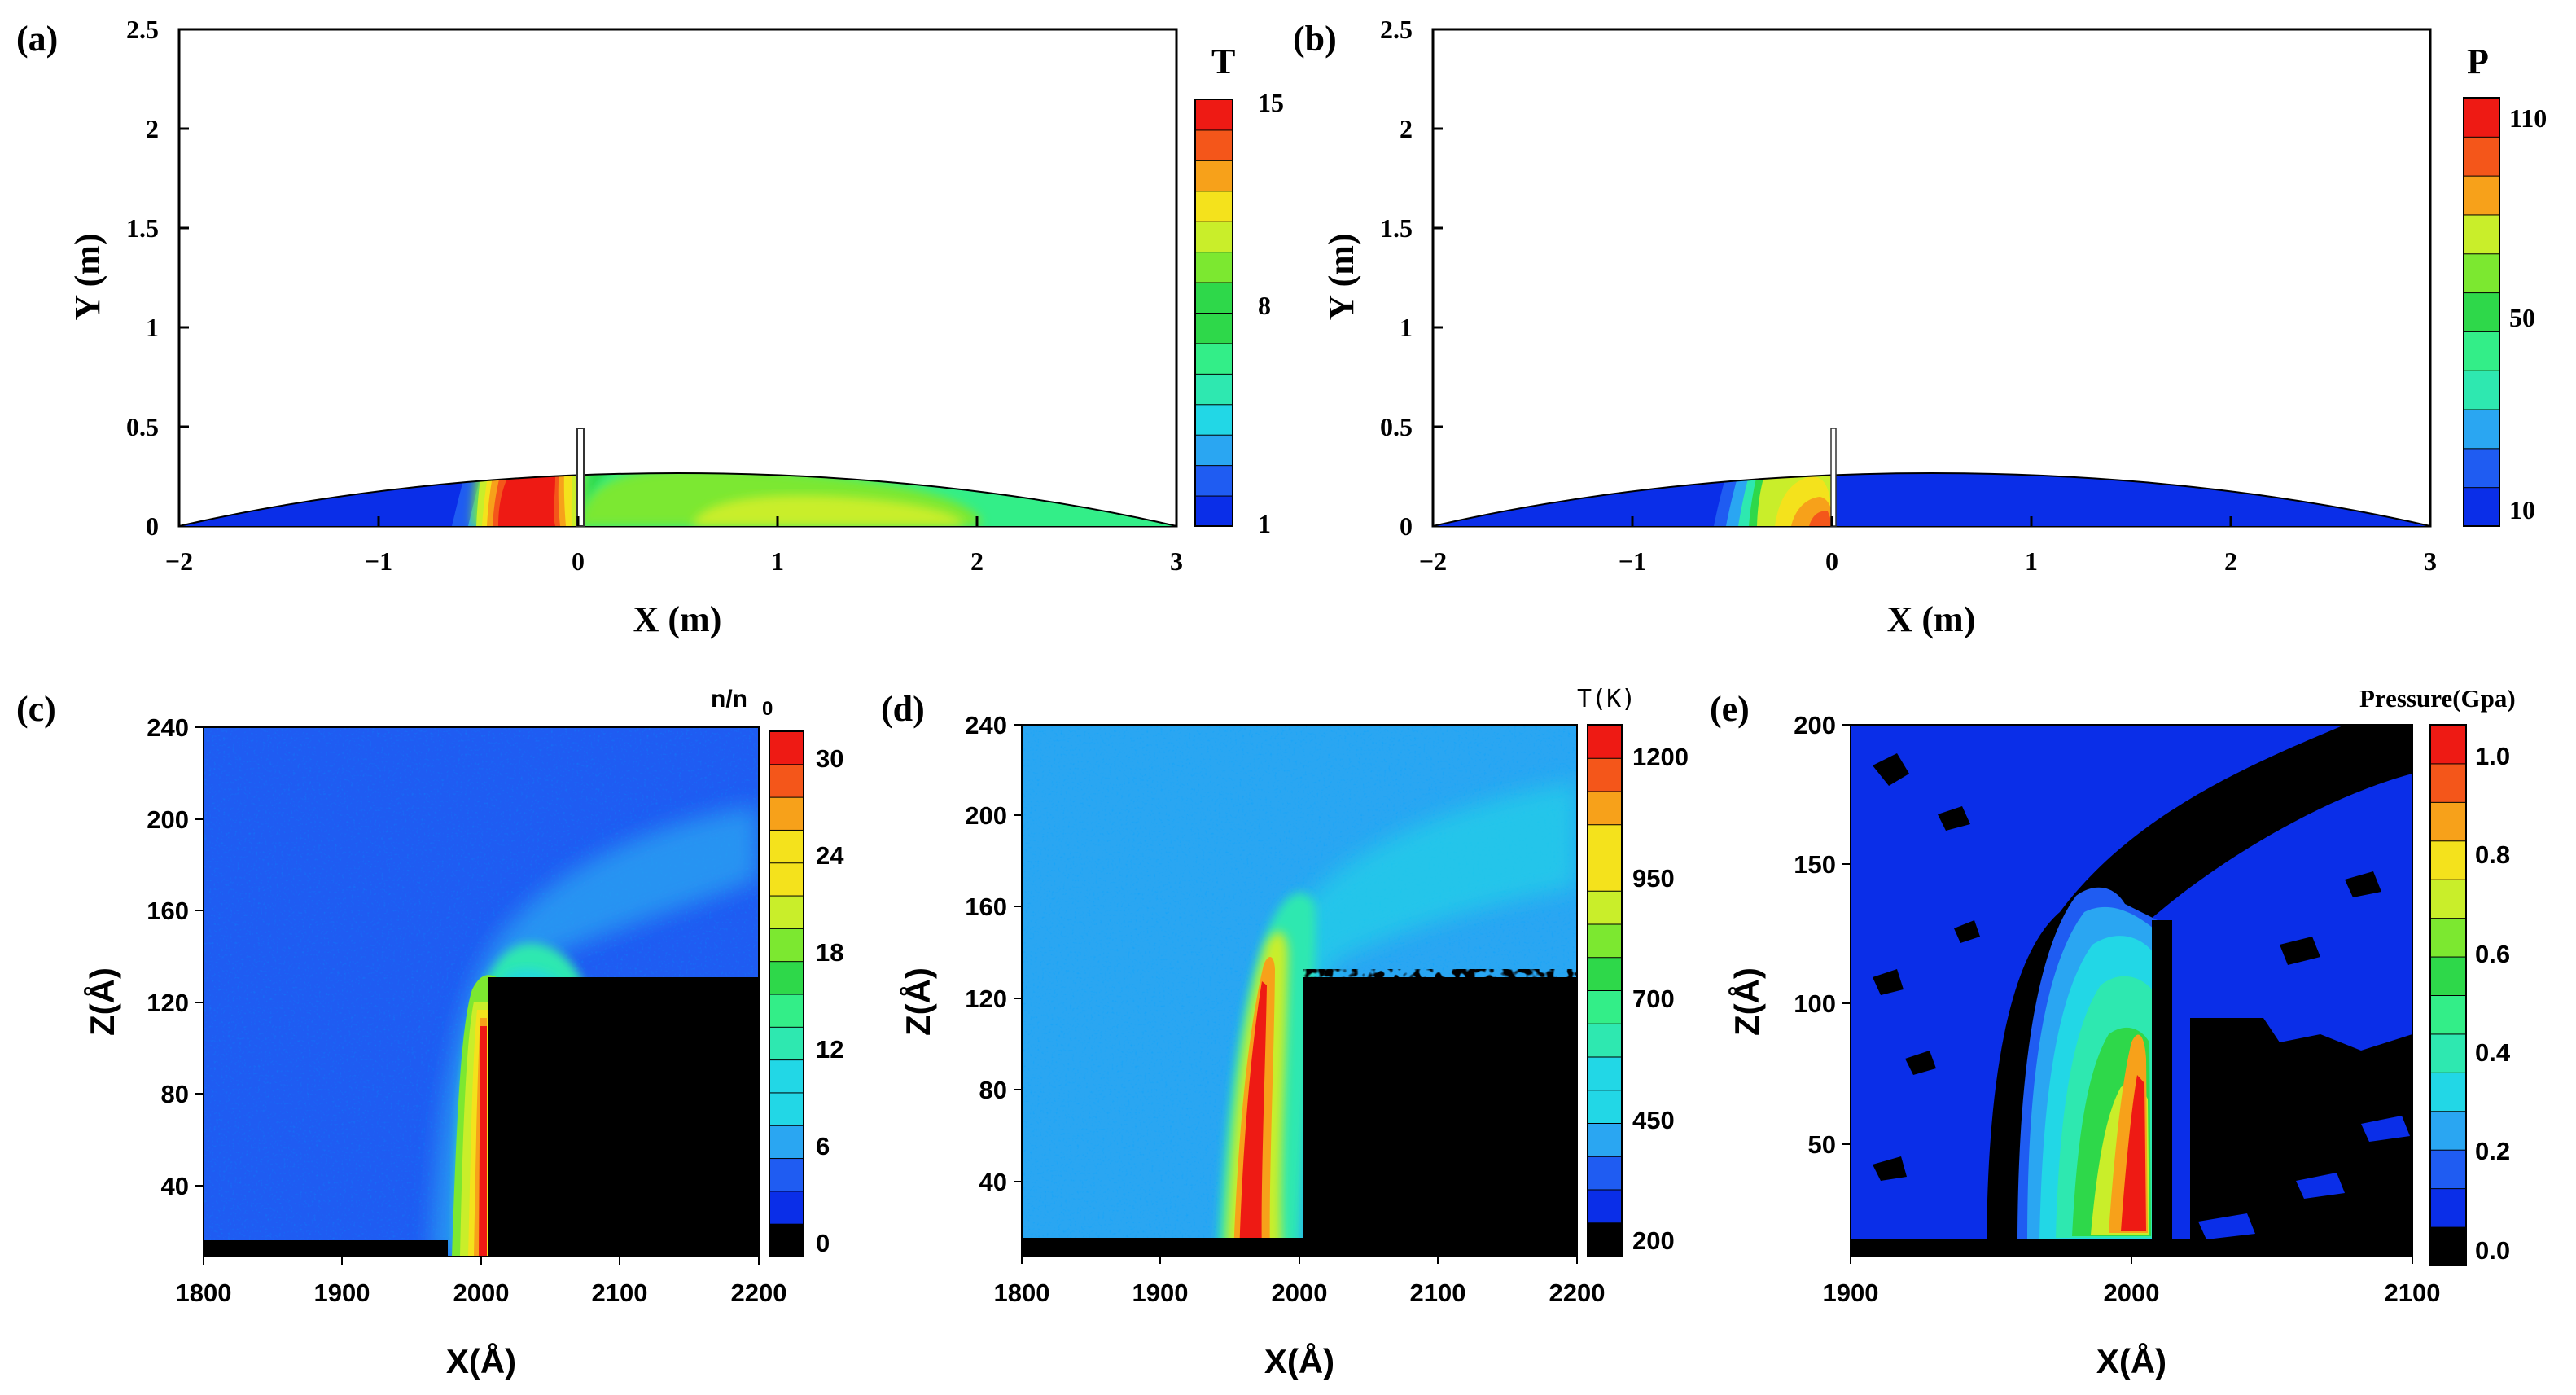  What do you see at coordinates (1223, 62) in the screenshot?
I see `colorbar-title-a: T` at bounding box center [1223, 62].